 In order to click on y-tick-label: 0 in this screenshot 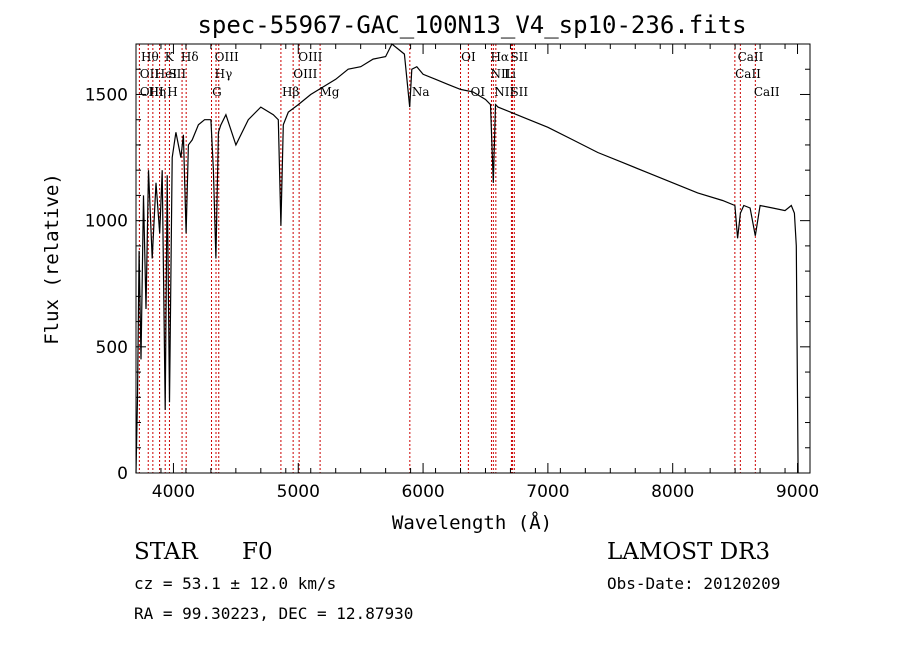, I will do `click(122, 474)`.